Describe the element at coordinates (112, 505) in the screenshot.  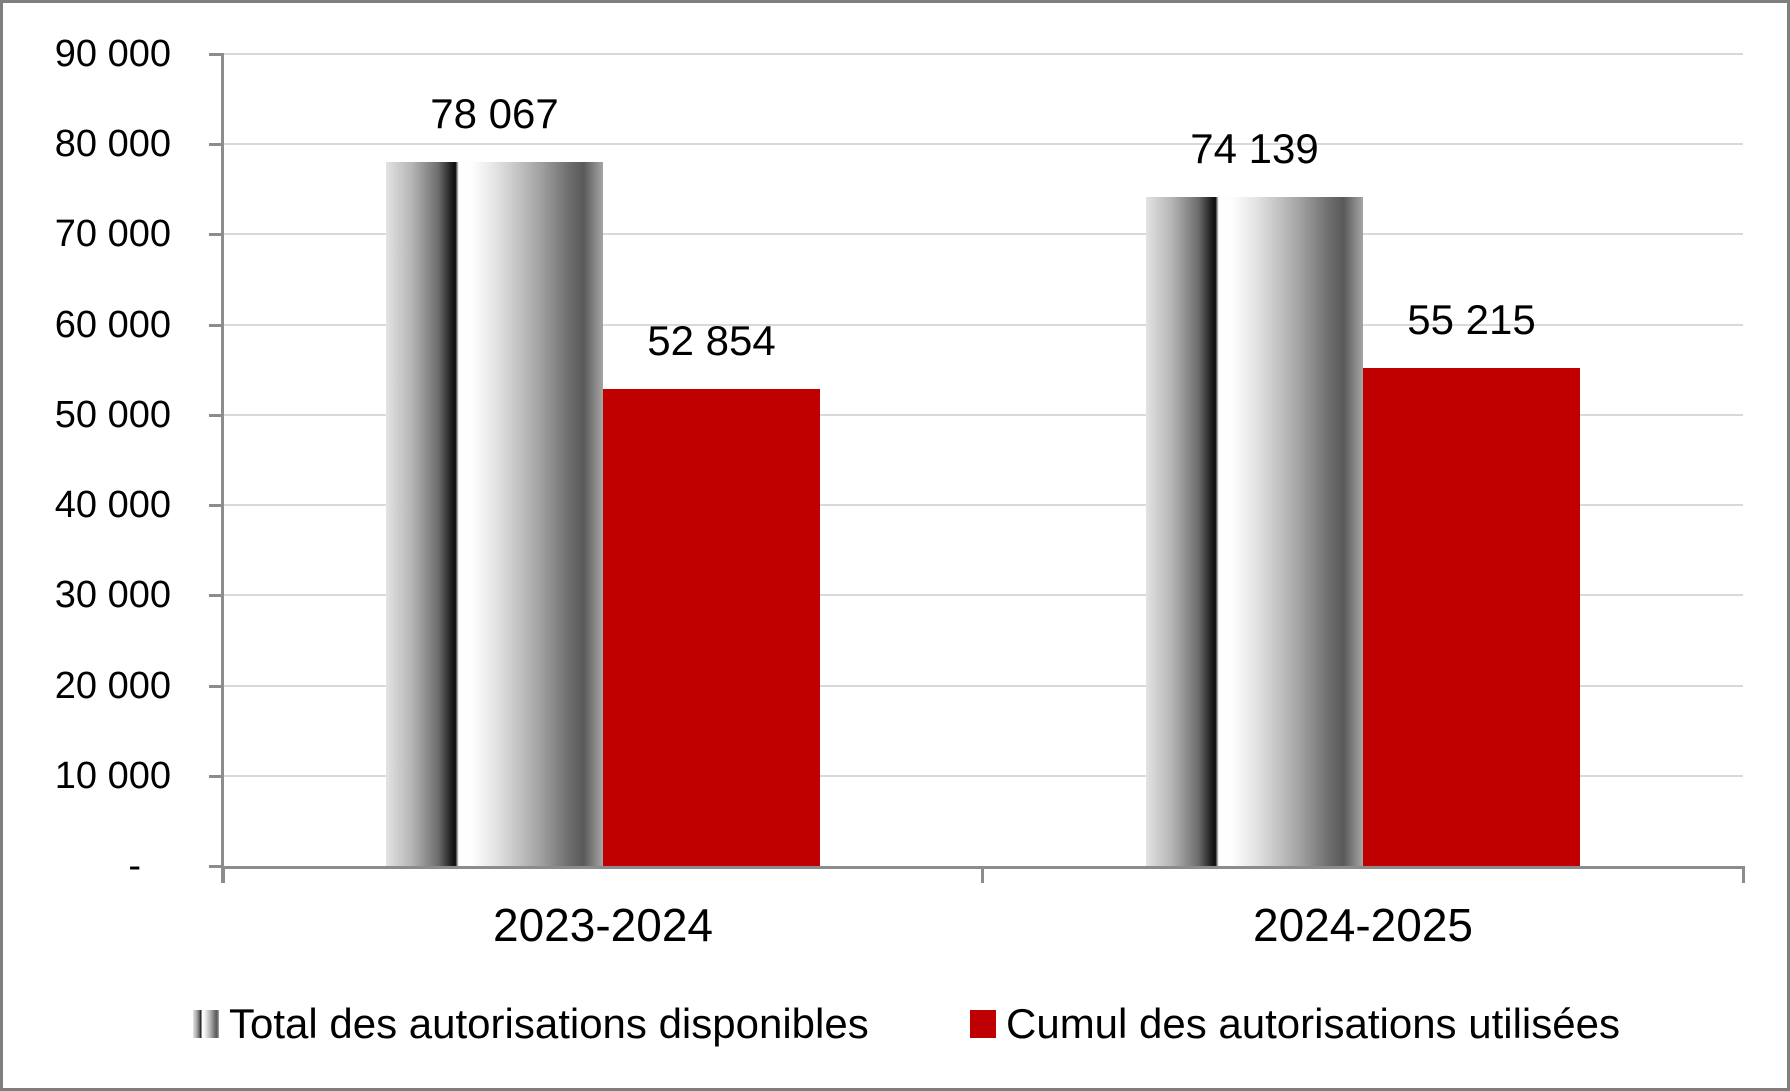
I see `y-axis-tick-label: 40 000` at that location.